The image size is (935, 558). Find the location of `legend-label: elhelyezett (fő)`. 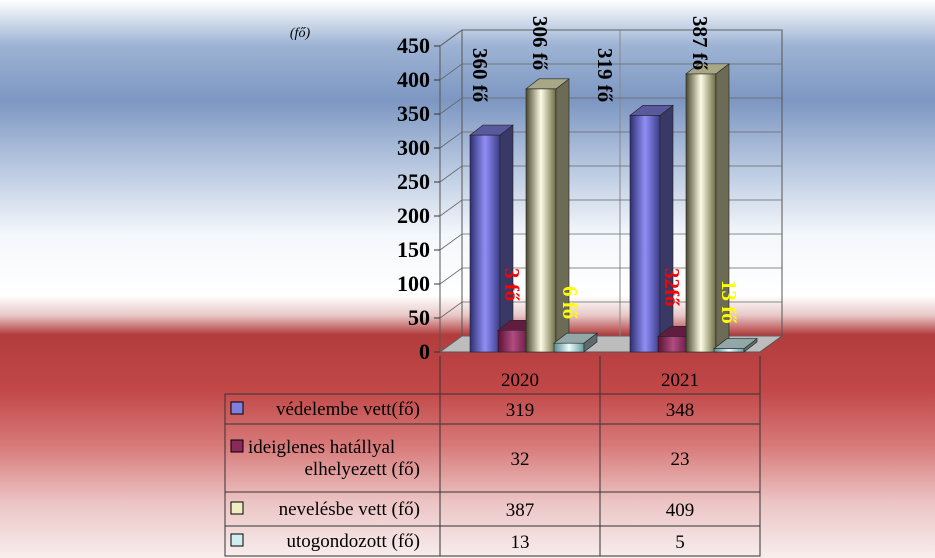

legend-label: elhelyezett (fő) is located at coordinates (362, 469).